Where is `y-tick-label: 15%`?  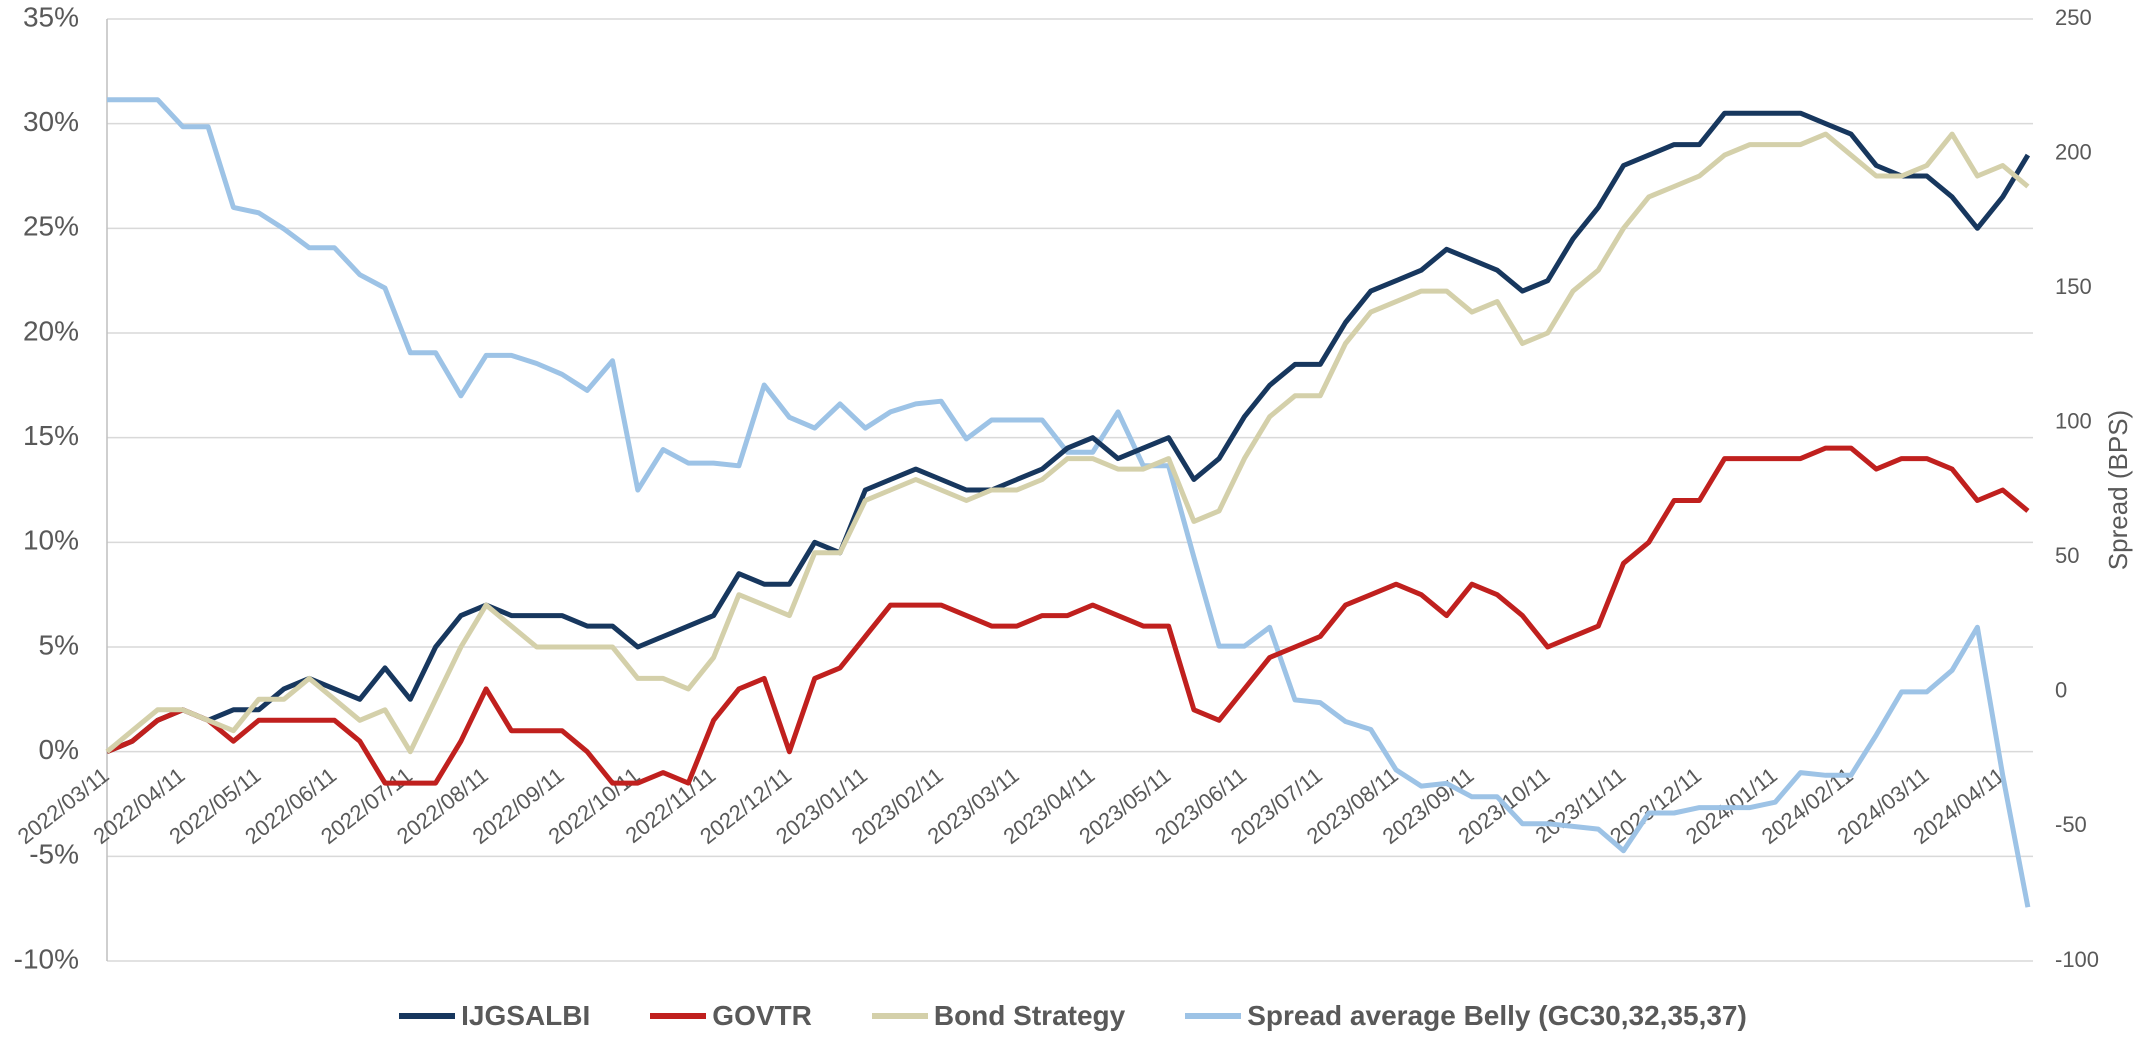
y-tick-label: 15% is located at coordinates (51, 435).